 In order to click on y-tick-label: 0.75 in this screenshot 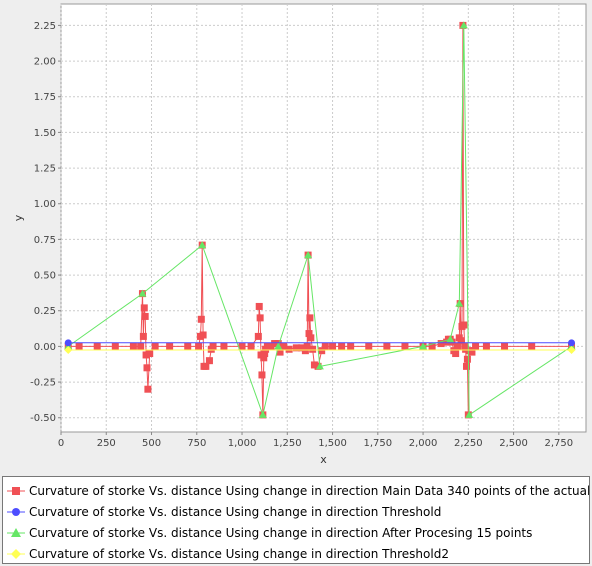, I will do `click(45, 240)`.